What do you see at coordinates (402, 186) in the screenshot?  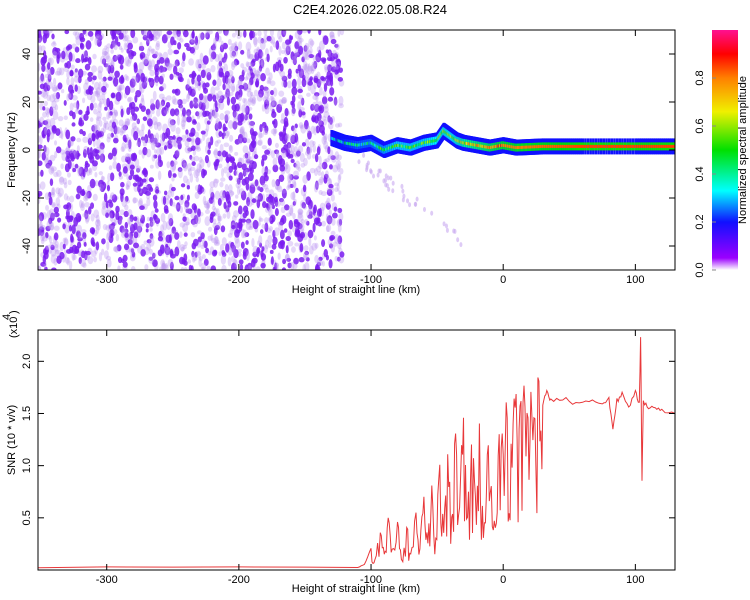 I see `ridge-scatter` at bounding box center [402, 186].